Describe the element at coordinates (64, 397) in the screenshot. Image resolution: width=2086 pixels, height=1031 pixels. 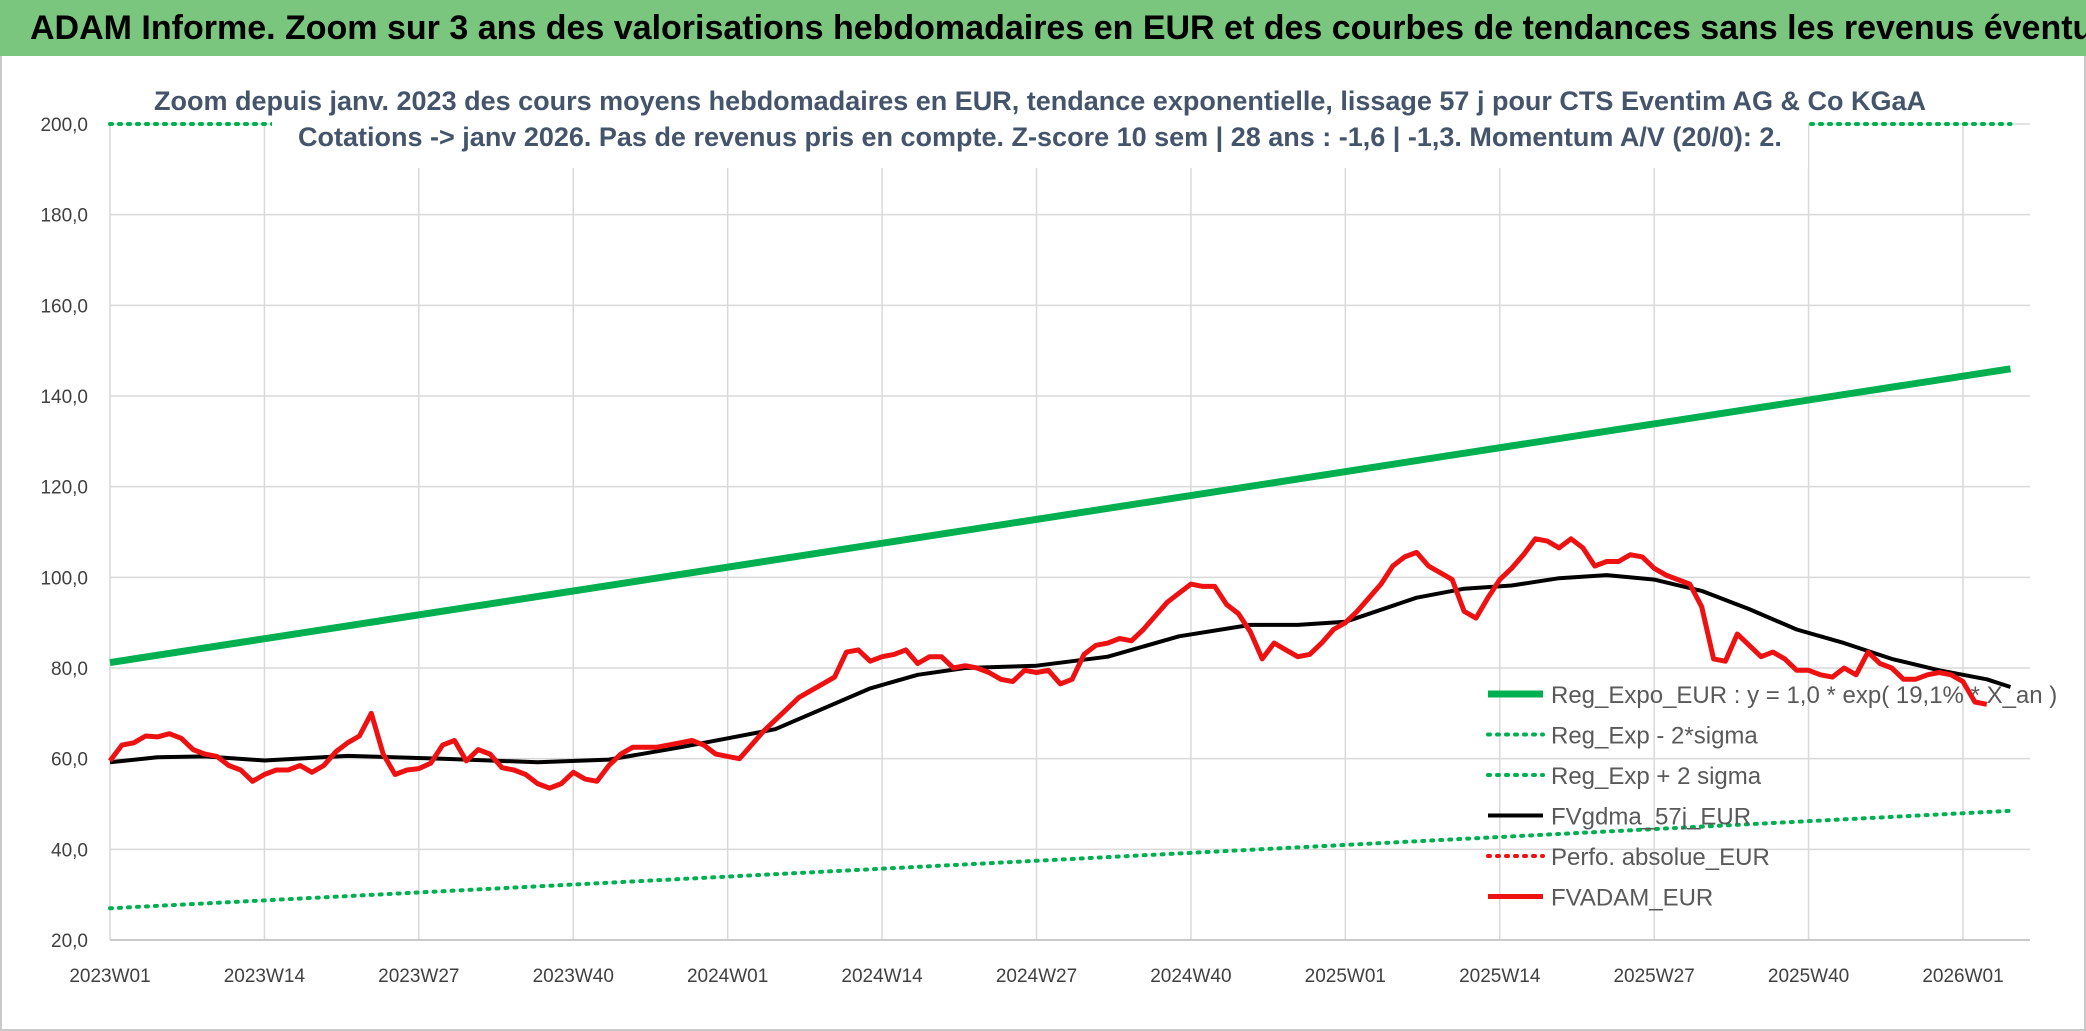
I see `y-tick-label: 140,0` at that location.